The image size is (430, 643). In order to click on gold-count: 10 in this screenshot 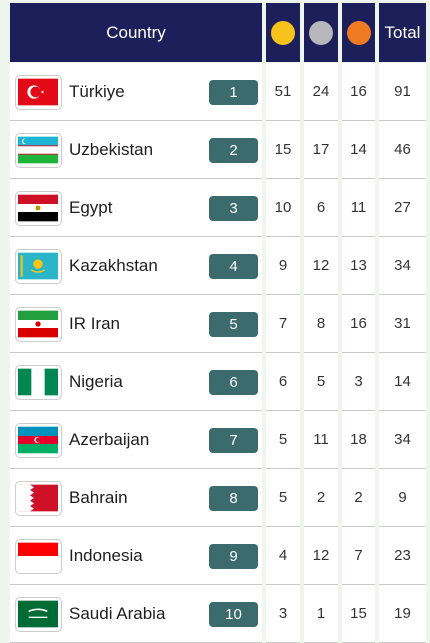, I will do `click(283, 208)`.